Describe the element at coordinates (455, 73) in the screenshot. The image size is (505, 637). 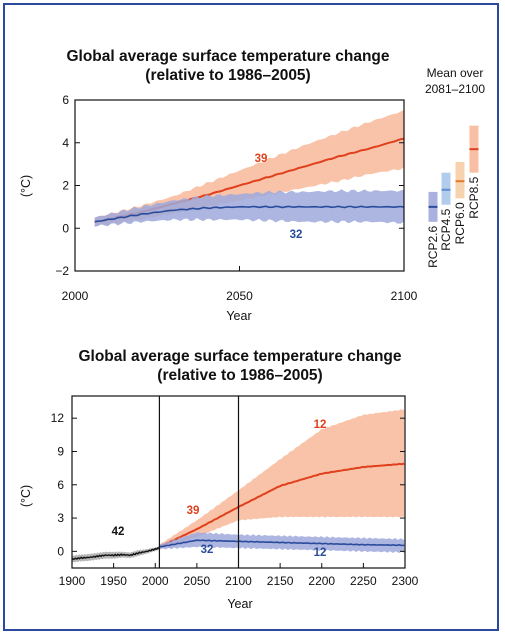
I see `side-panel-title-line1: Mean over` at that location.